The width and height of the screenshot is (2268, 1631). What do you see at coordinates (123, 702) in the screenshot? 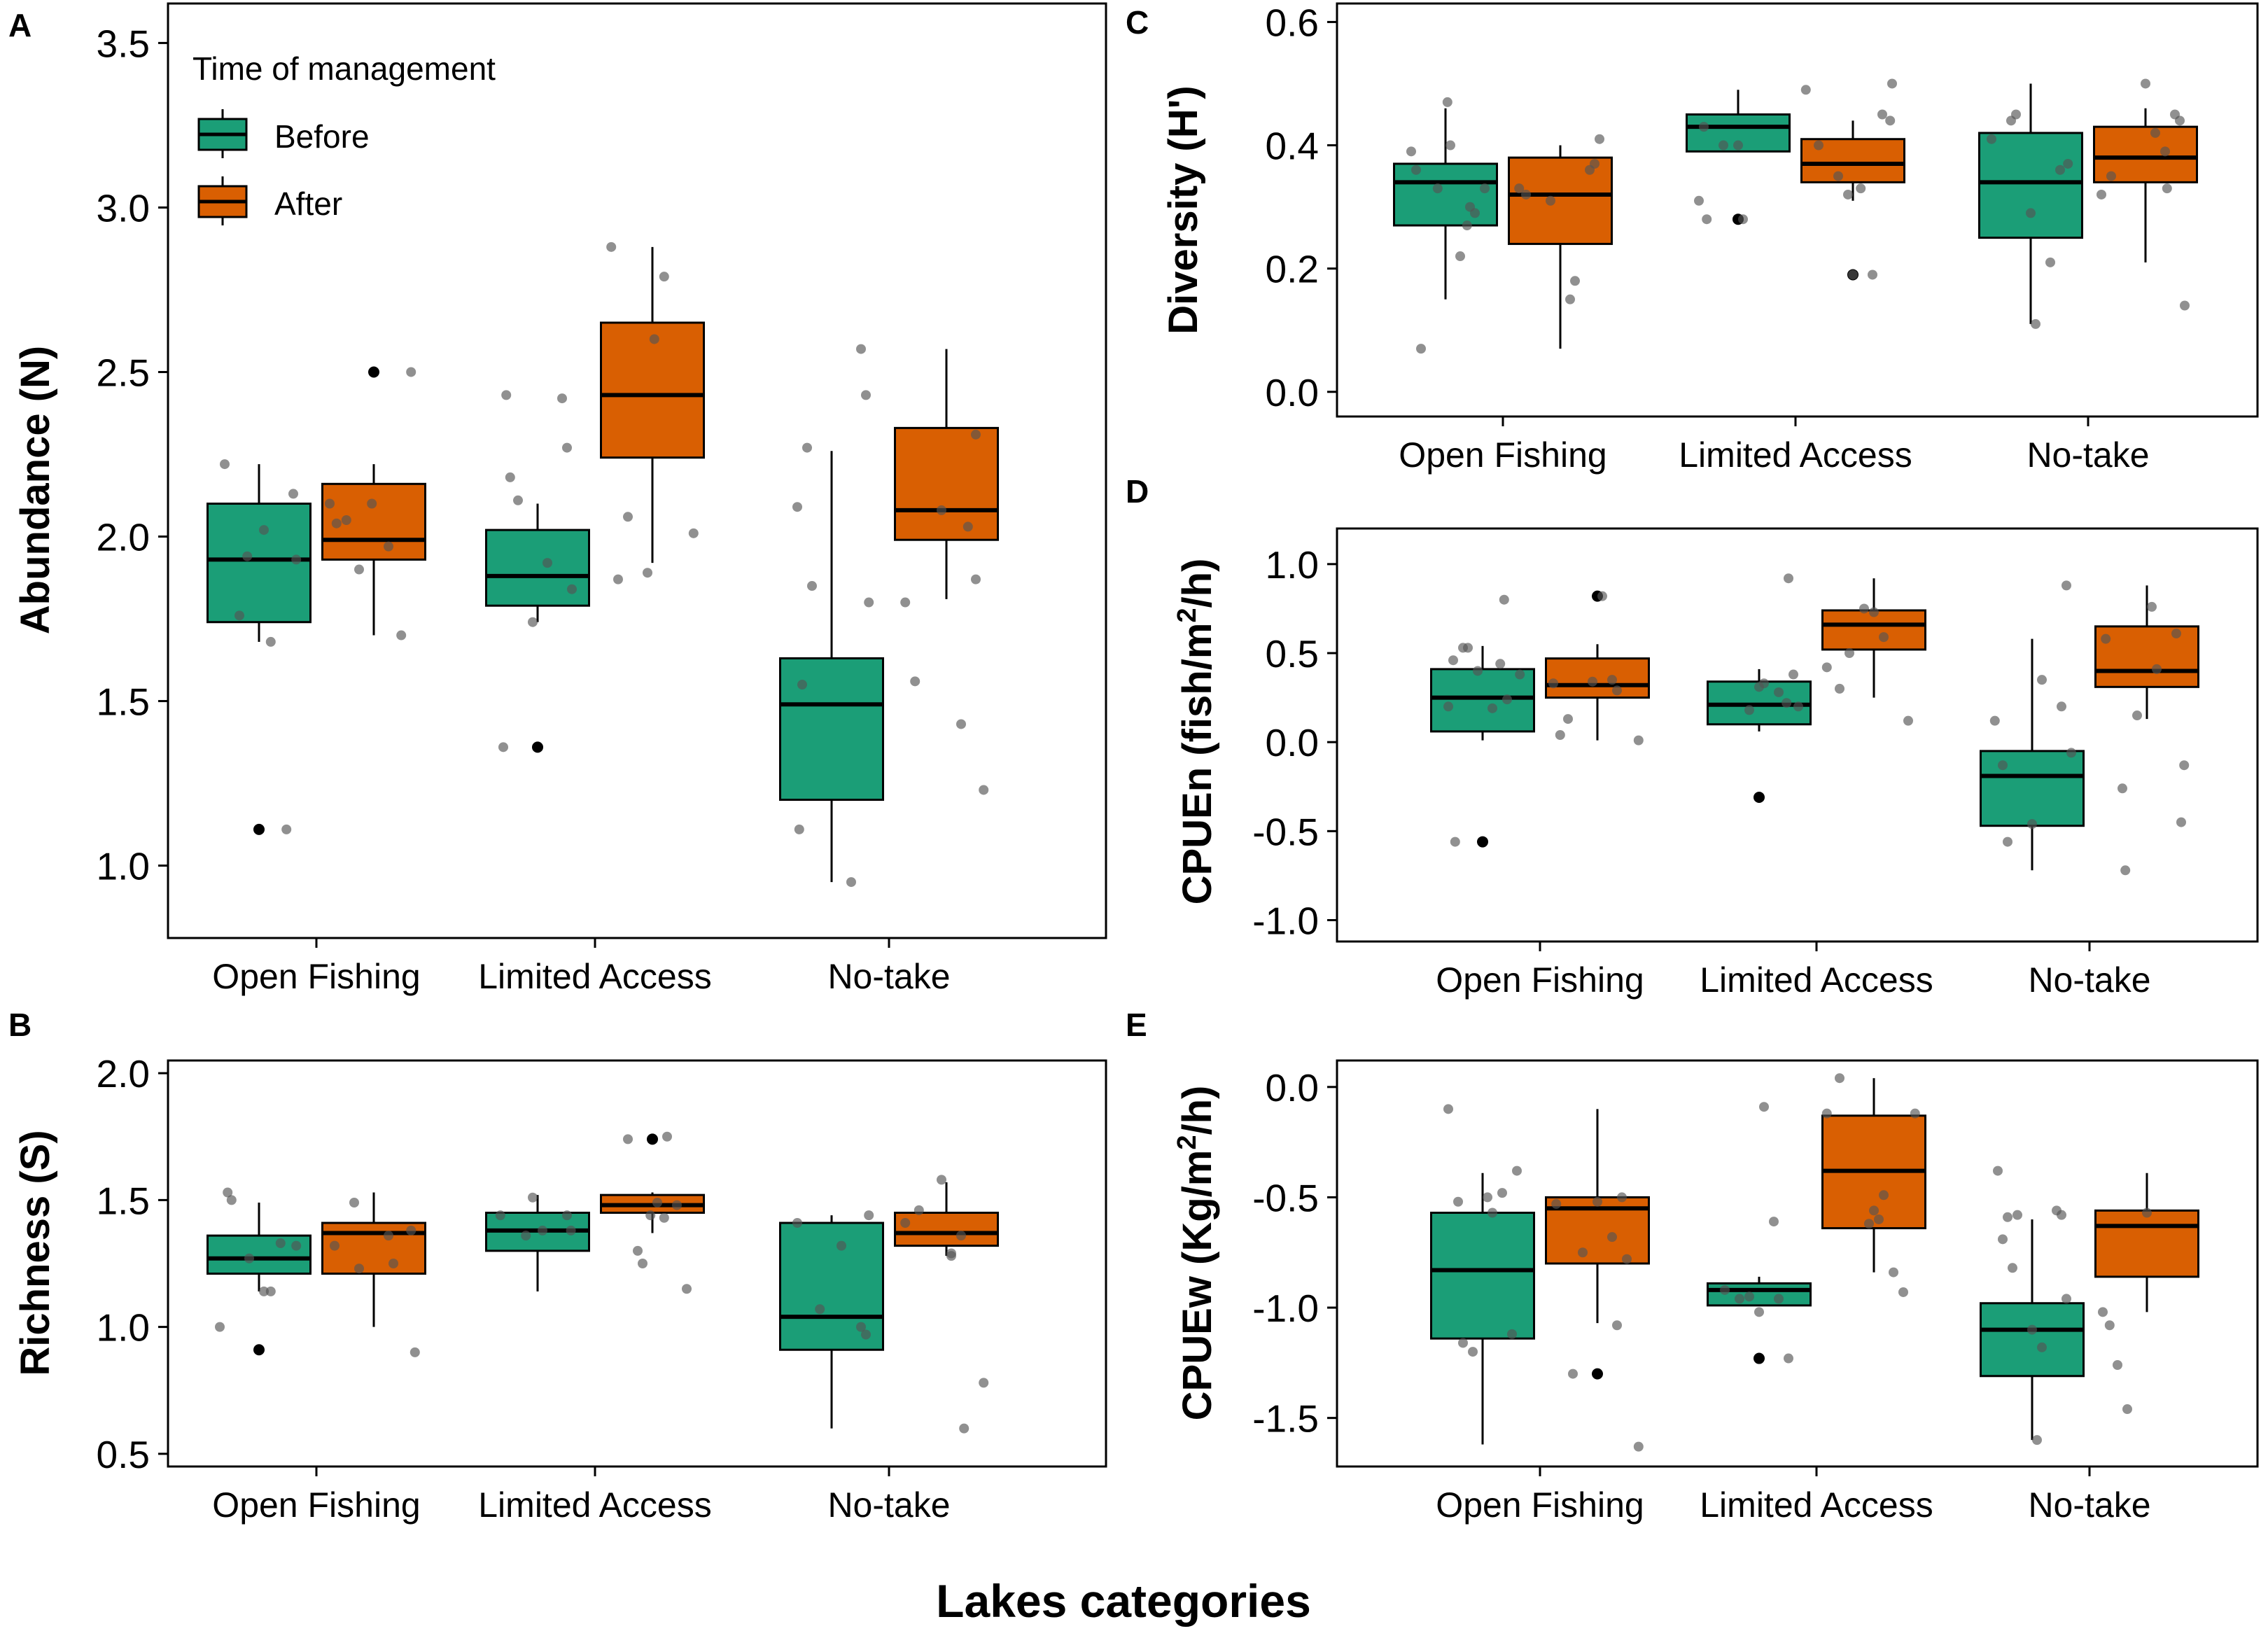
I see `panel-a-y-tick-label: 1.5` at bounding box center [123, 702].